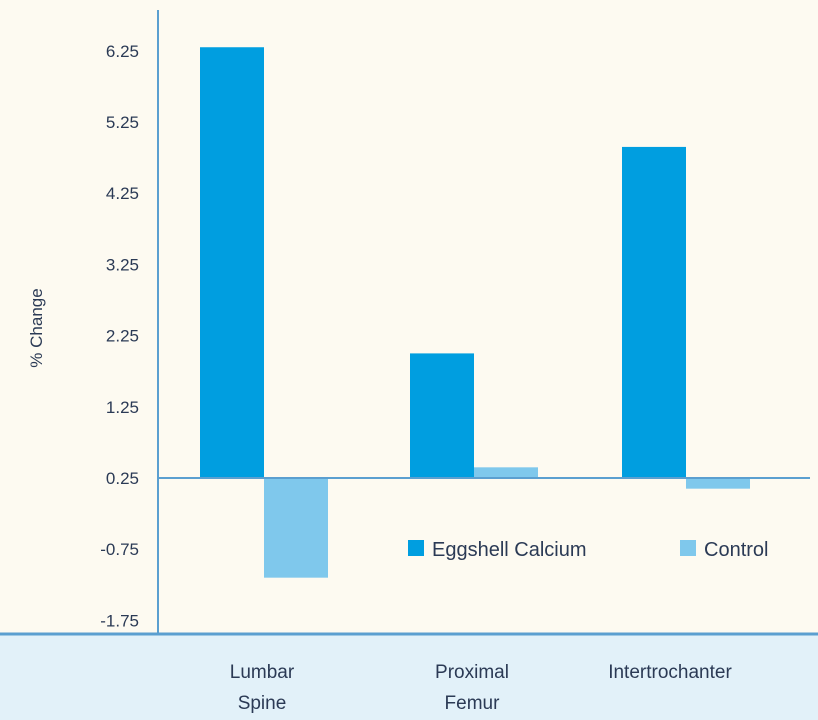 The height and width of the screenshot is (720, 818). I want to click on y-tick-label: 5.25, so click(122, 122).